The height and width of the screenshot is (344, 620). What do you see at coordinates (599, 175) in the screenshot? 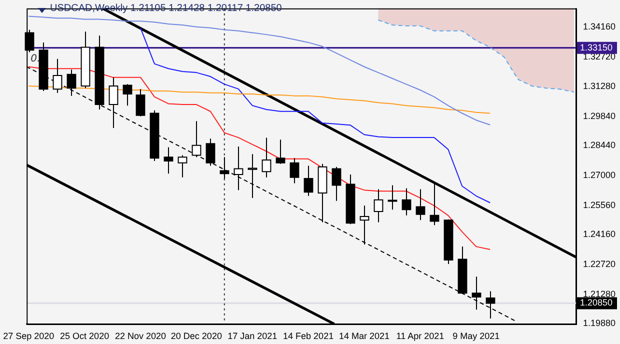
I see `y-tick-label: 1.27000` at bounding box center [599, 175].